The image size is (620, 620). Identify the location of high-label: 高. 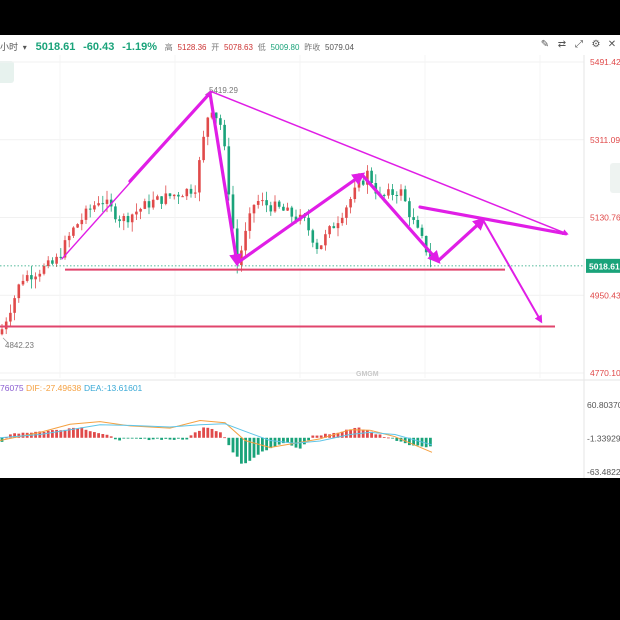
(168, 47).